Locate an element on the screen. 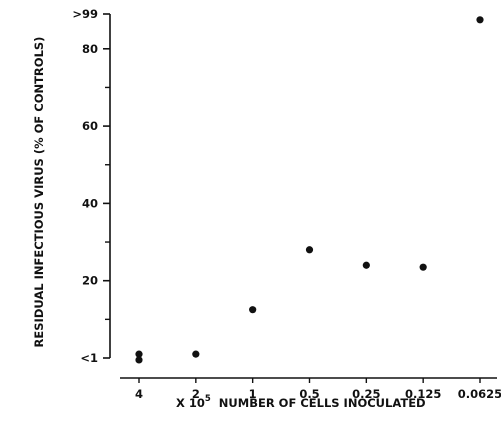 This screenshot has height=429, width=501. x-tick-label: 0.25 is located at coordinates (366, 394).